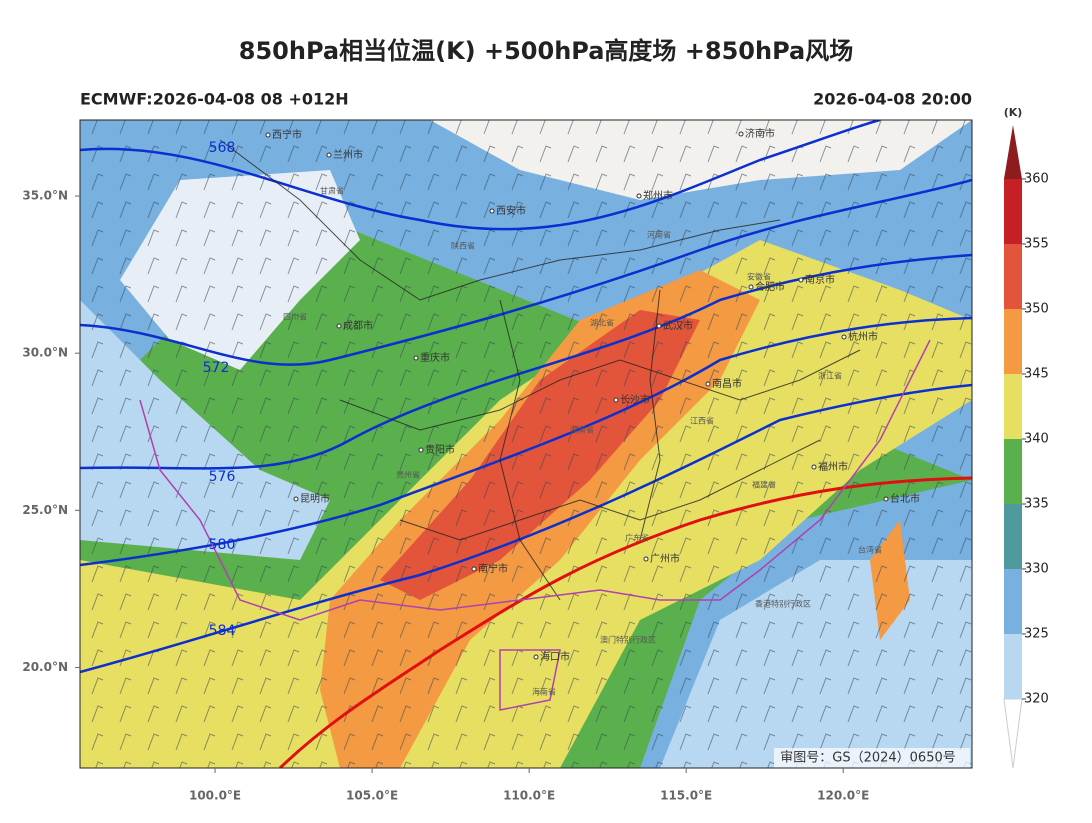 Image resolution: width=1092 pixels, height=823 pixels. I want to click on y-tick-label: 35.0°N, so click(45, 196).